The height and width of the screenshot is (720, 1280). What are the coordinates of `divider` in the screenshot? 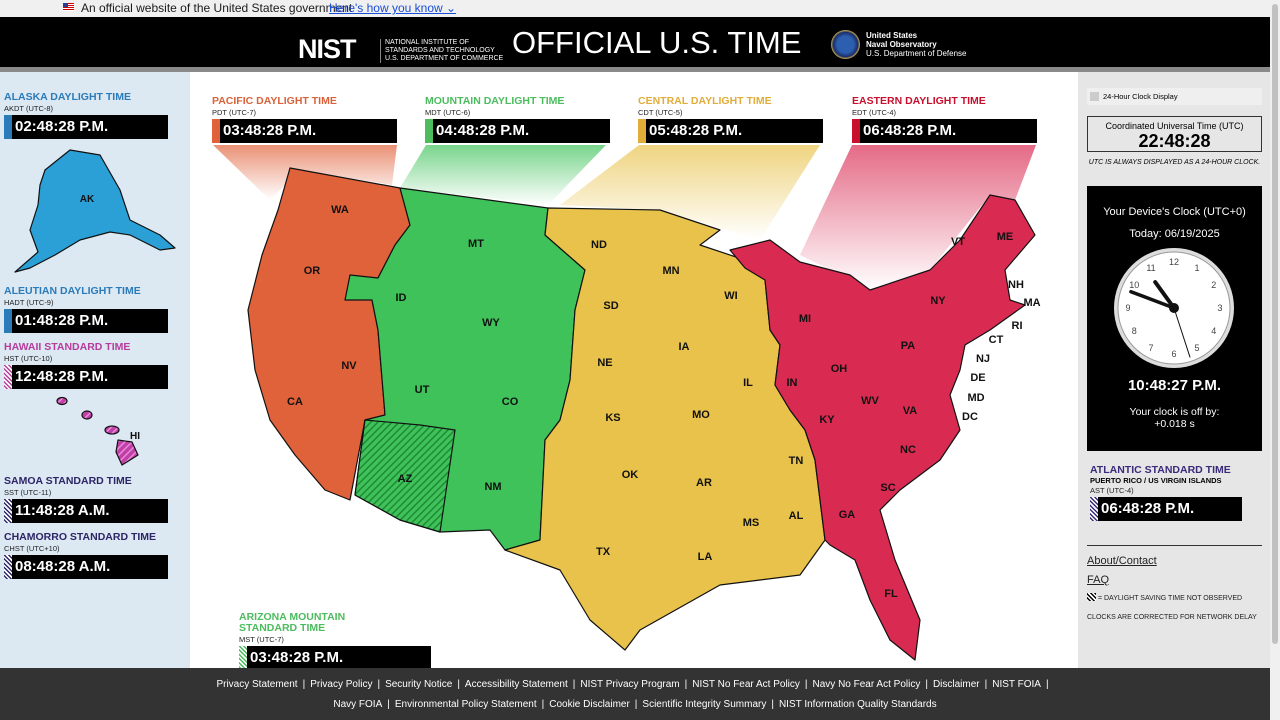 It's located at (1174, 545).